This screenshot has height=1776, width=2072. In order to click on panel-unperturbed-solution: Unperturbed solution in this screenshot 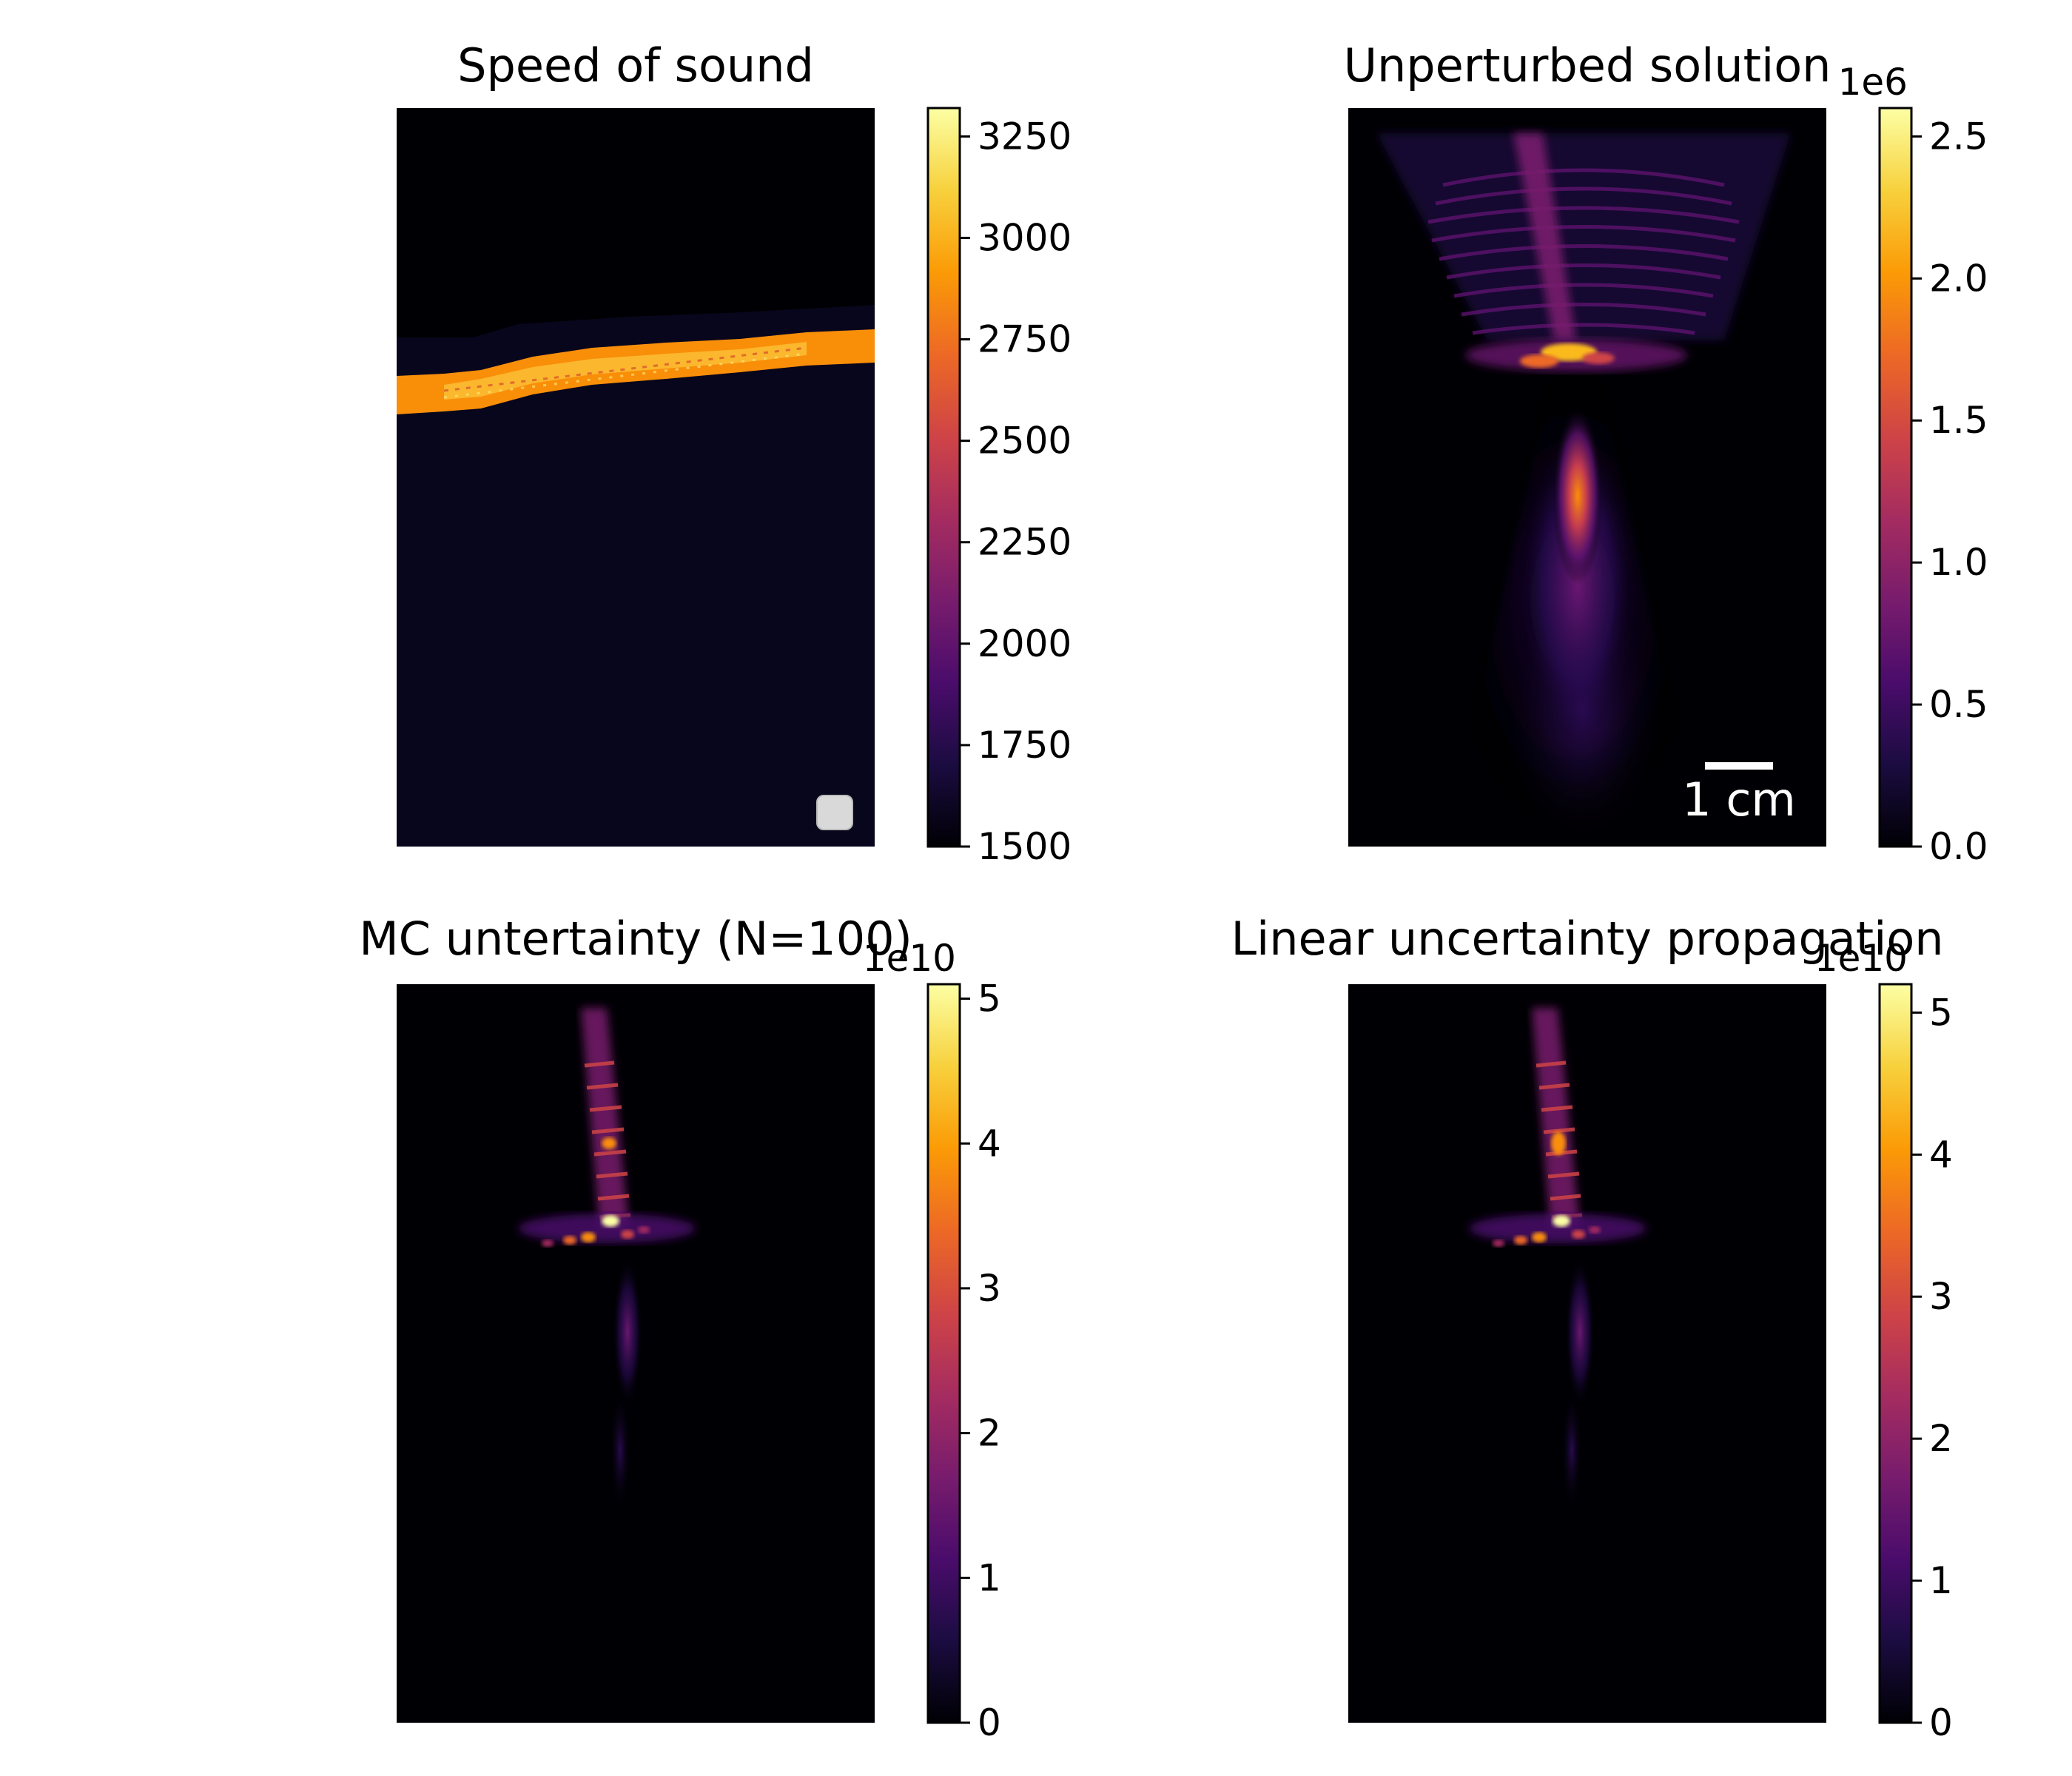, I will do `click(1666, 453)`.